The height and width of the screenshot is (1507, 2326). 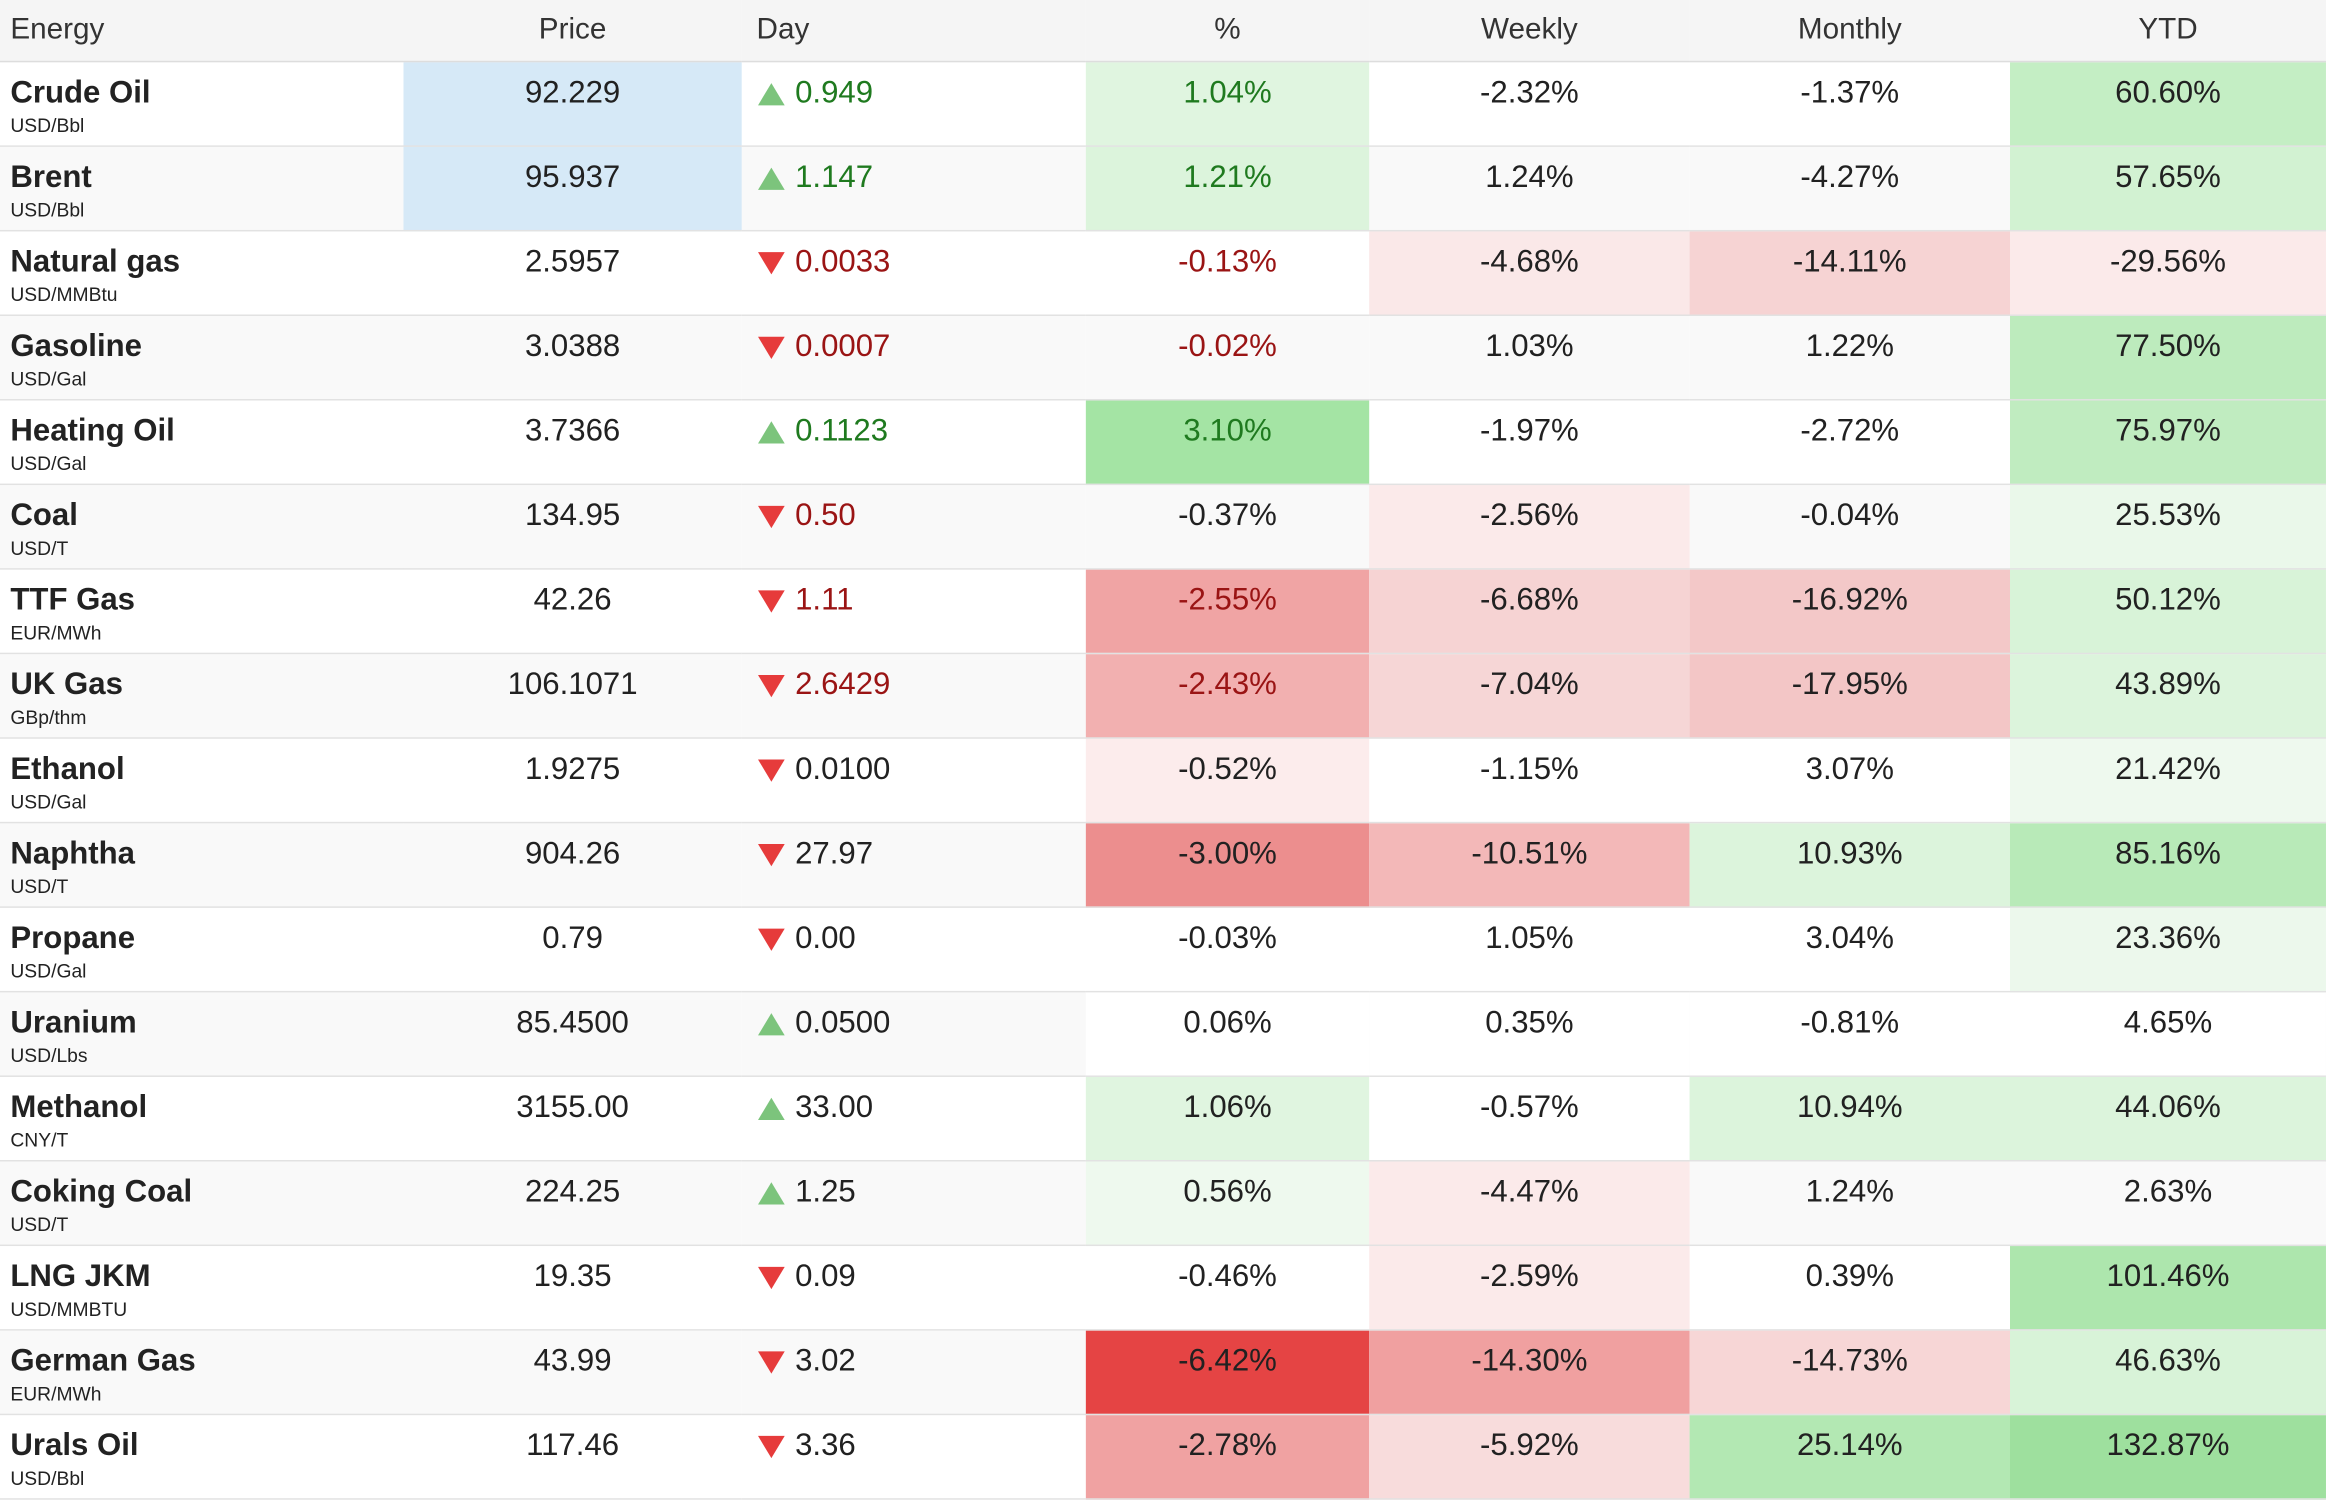 What do you see at coordinates (202, 780) in the screenshot?
I see `commodity-cell: Ethanol USD/Gal` at bounding box center [202, 780].